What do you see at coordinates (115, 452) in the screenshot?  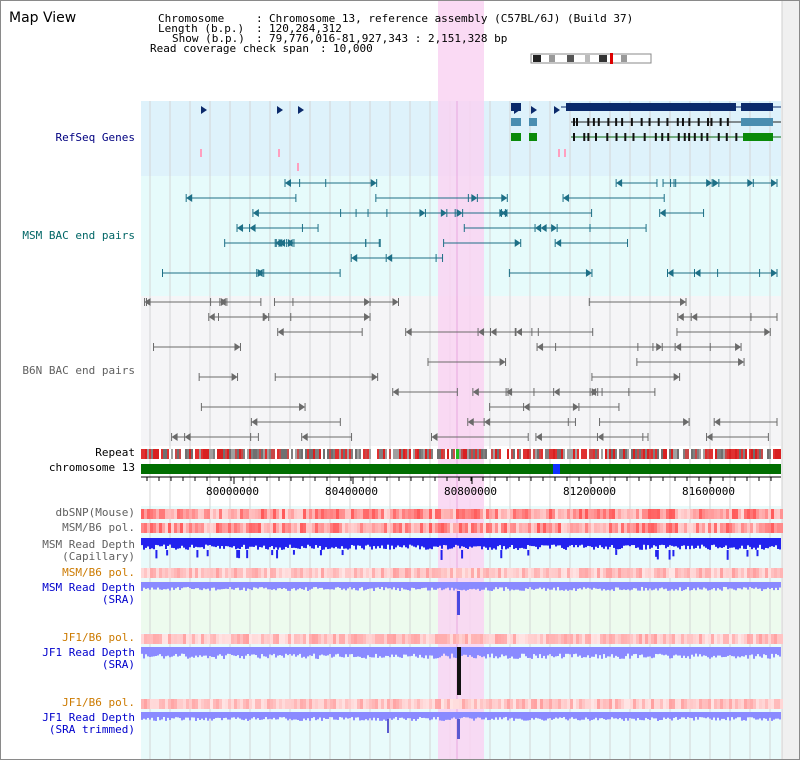 I see `track-label-repeat: Repeat` at bounding box center [115, 452].